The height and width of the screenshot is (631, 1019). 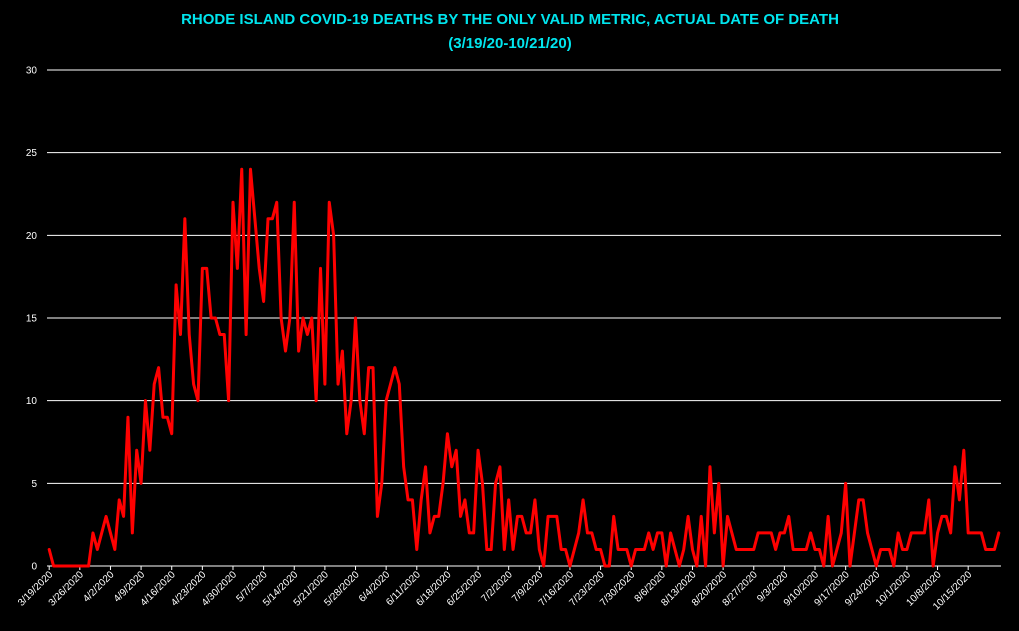 What do you see at coordinates (509, 43) in the screenshot?
I see `chart-subtitle: (3/19/20-10/21/20)` at bounding box center [509, 43].